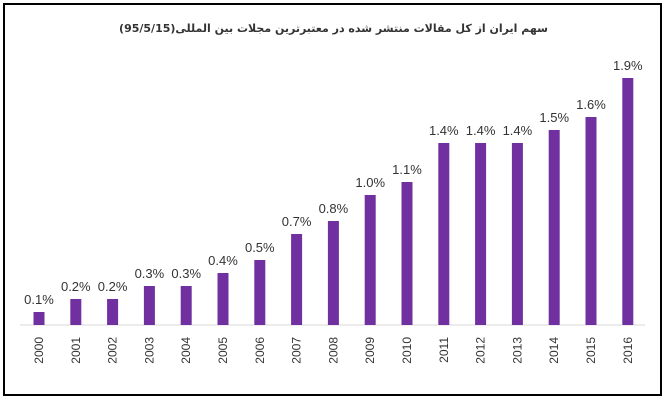 Image resolution: width=667 pixels, height=401 pixels. I want to click on bar-2009, so click(370, 260).